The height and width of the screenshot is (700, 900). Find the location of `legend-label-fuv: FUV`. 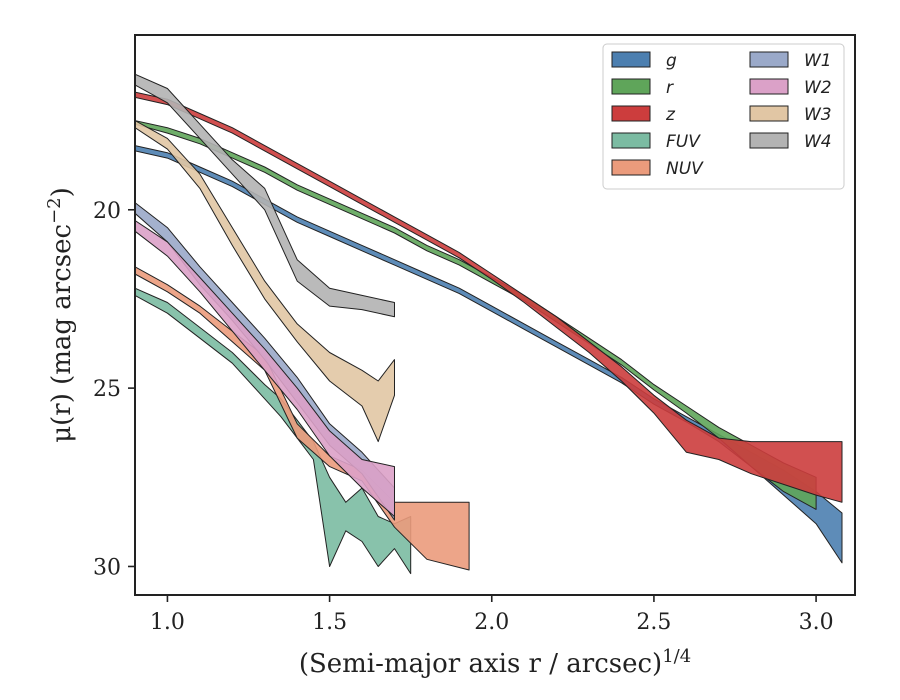

legend-label-fuv: FUV is located at coordinates (683, 142).